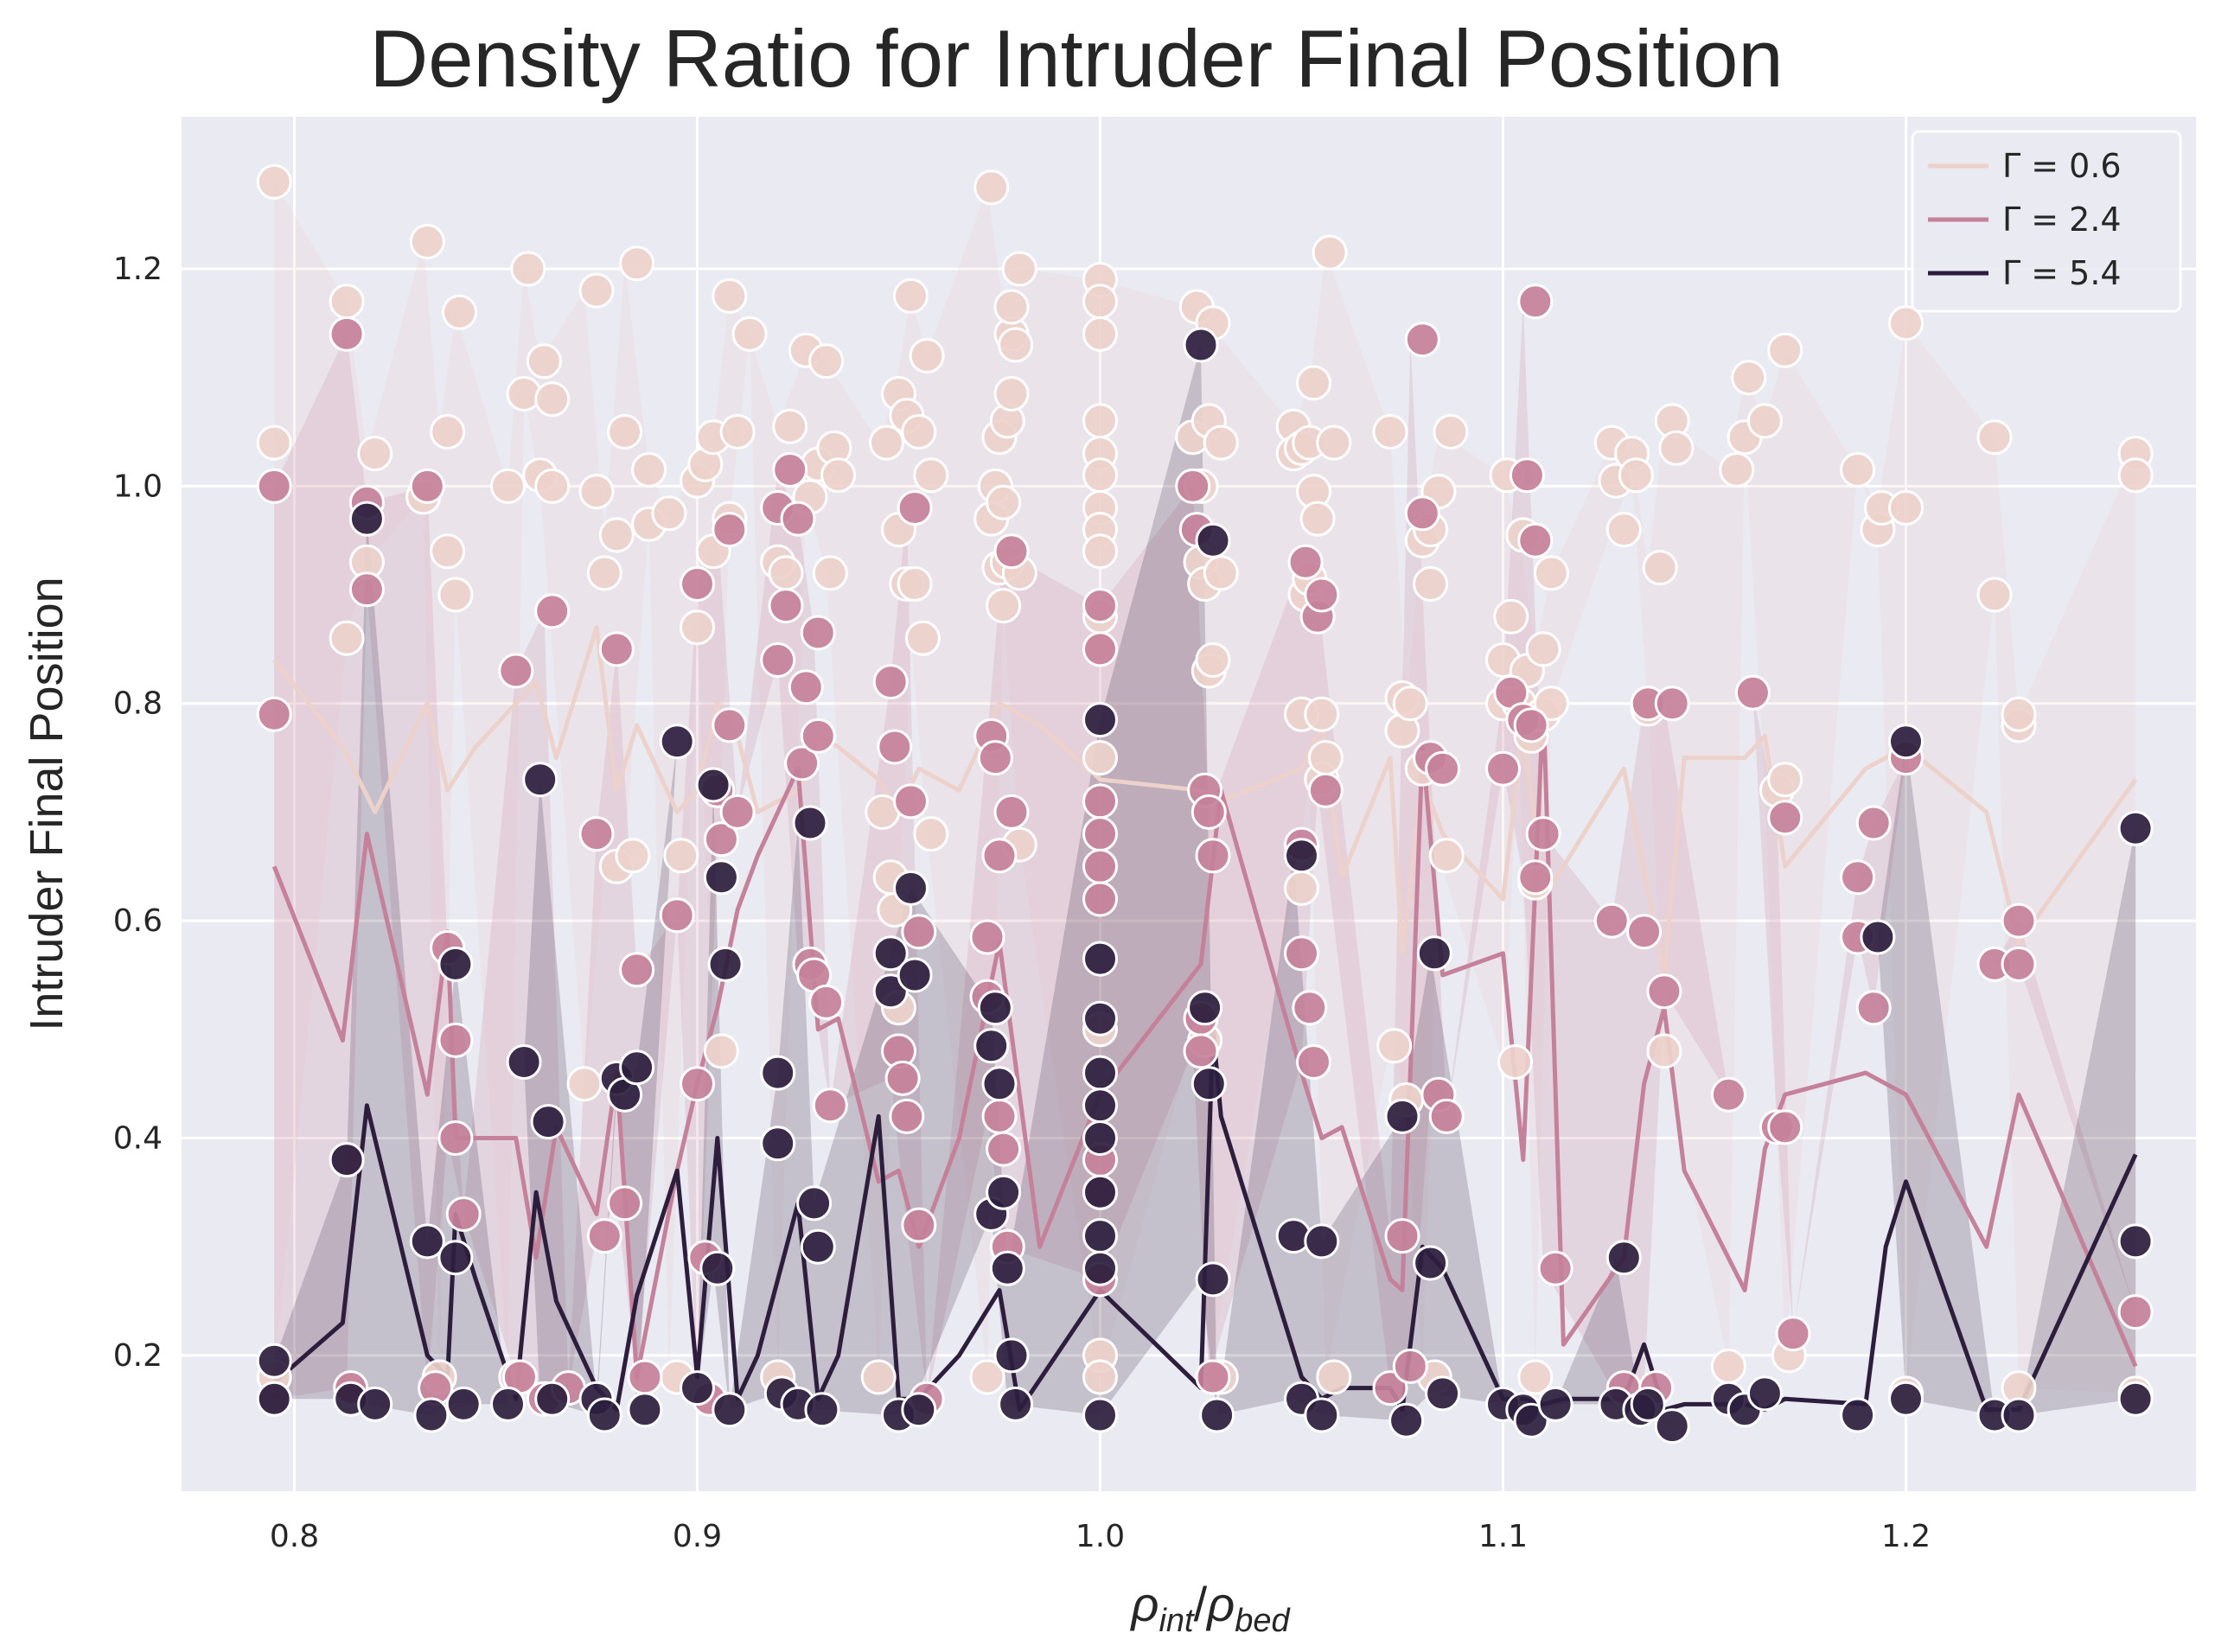 Image resolution: width=2215 pixels, height=1652 pixels. What do you see at coordinates (138, 1139) in the screenshot?
I see `y-tick-label-1: 0.4` at bounding box center [138, 1139].